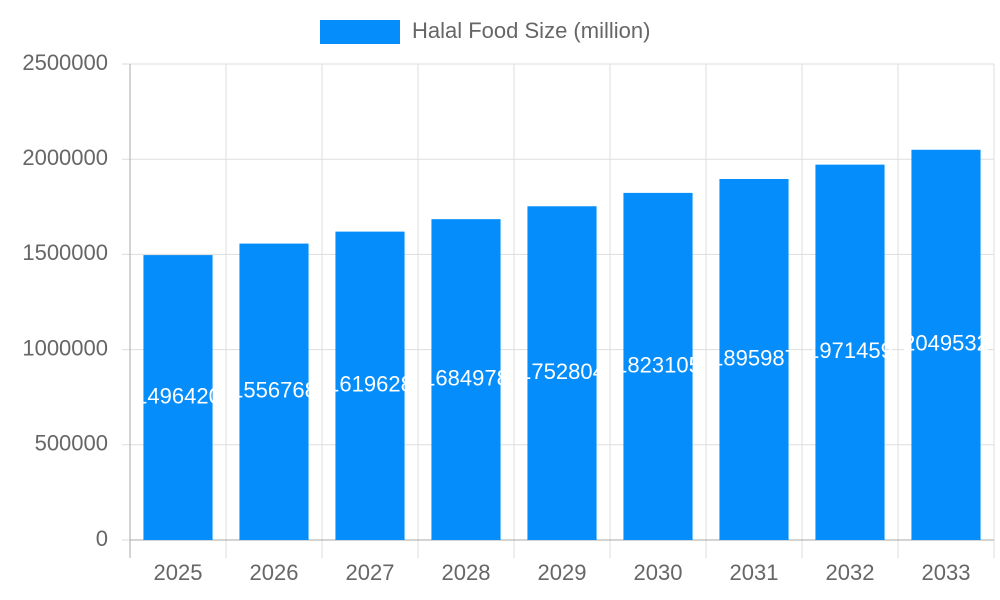 Image resolution: width=1000 pixels, height=600 pixels. I want to click on x-tick-label: 2028, so click(466, 572).